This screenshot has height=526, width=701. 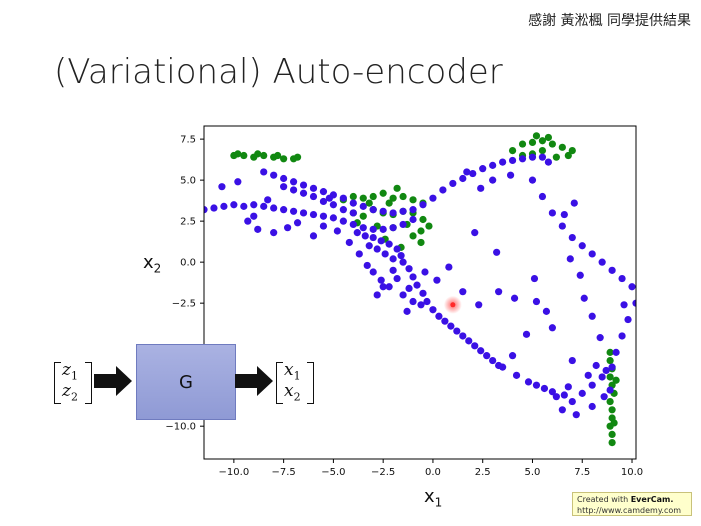 I want to click on y-tick-label: 0.0, so click(x=188, y=263).